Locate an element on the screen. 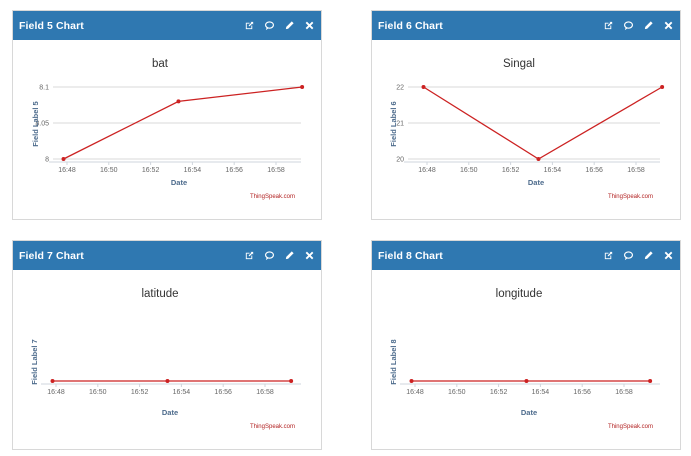  panel-header: Field 8 Chart is located at coordinates (526, 255).